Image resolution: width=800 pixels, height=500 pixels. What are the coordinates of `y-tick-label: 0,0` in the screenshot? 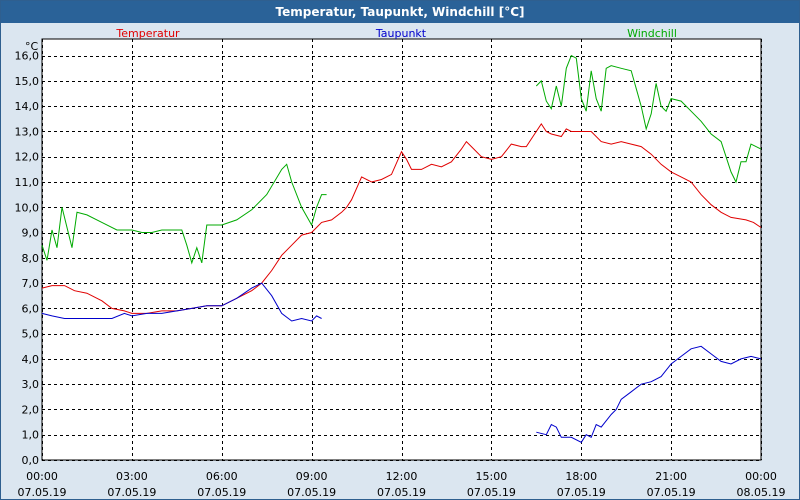 It's located at (31, 460).